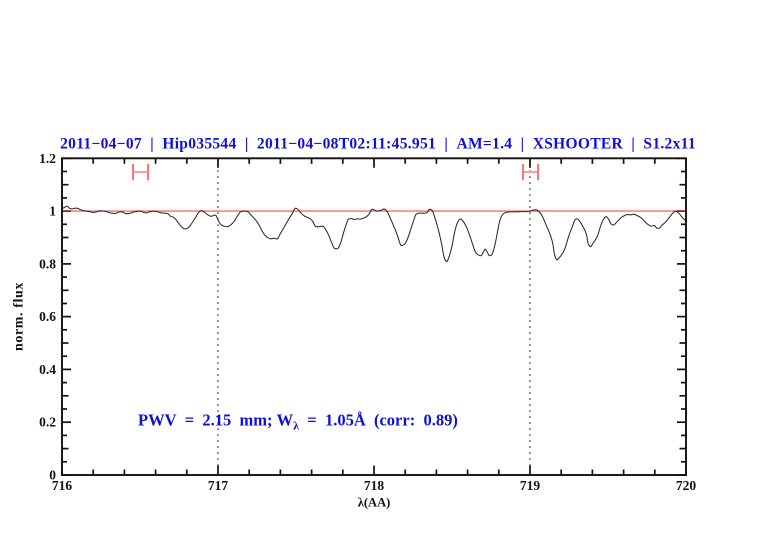 This screenshot has height=542, width=782. What do you see at coordinates (530, 485) in the screenshot?
I see `svg-text: 719` at bounding box center [530, 485].